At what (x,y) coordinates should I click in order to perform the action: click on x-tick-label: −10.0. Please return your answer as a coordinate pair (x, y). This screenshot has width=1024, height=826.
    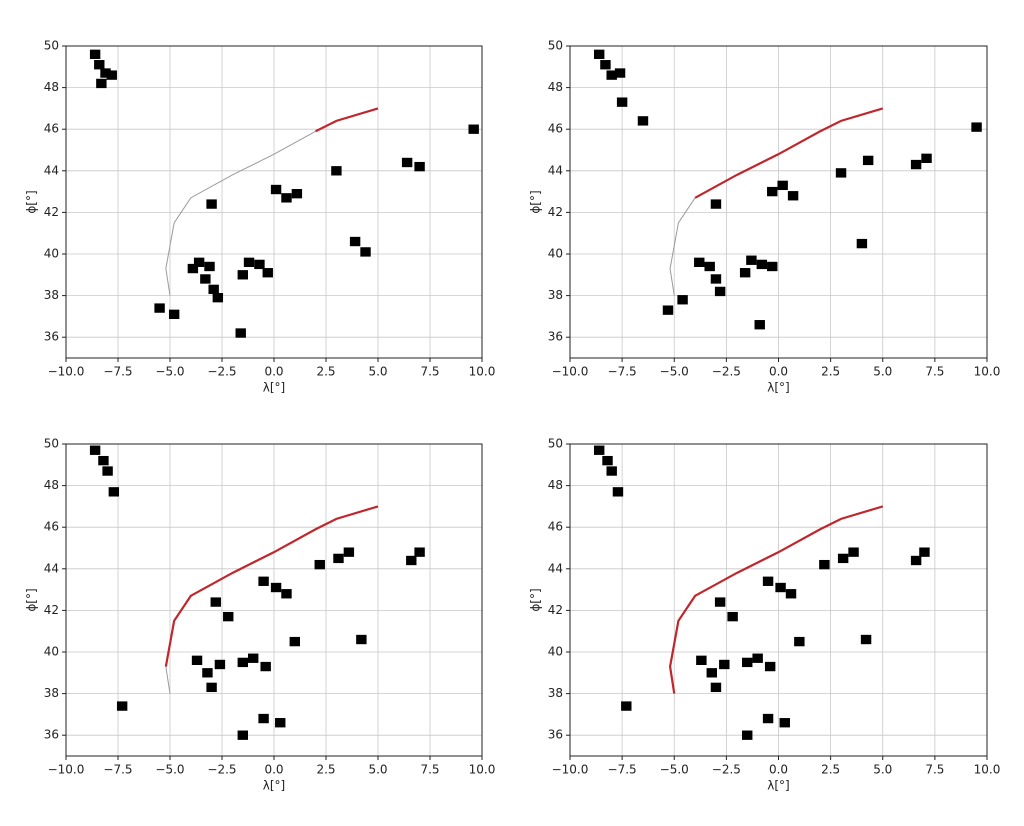
    Looking at the image, I should click on (570, 770).